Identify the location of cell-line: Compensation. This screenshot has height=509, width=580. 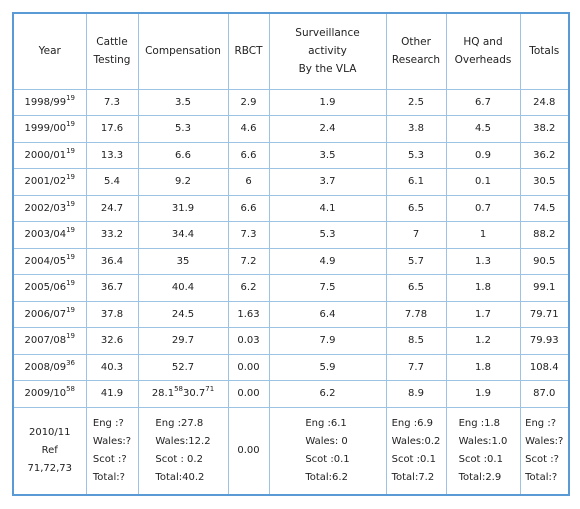
(183, 50).